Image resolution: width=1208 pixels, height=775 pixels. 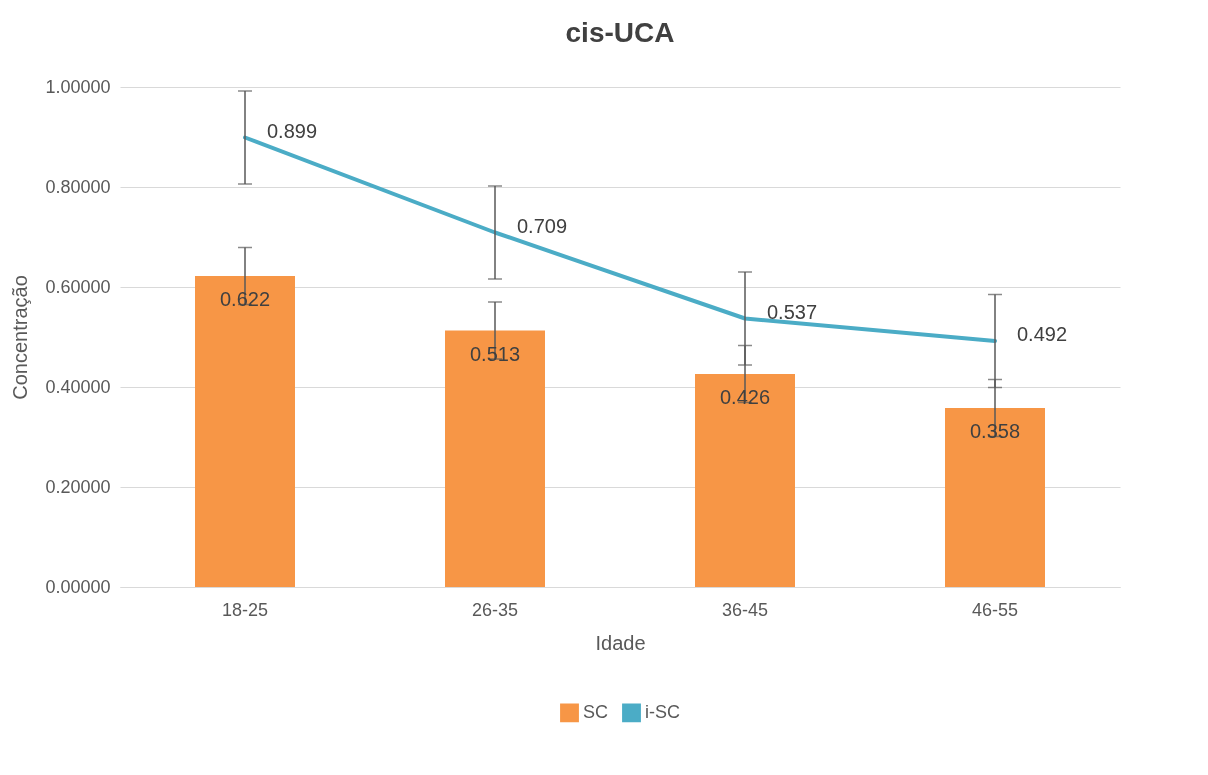 I want to click on y-tick-label: 1.00000, so click(x=78, y=86).